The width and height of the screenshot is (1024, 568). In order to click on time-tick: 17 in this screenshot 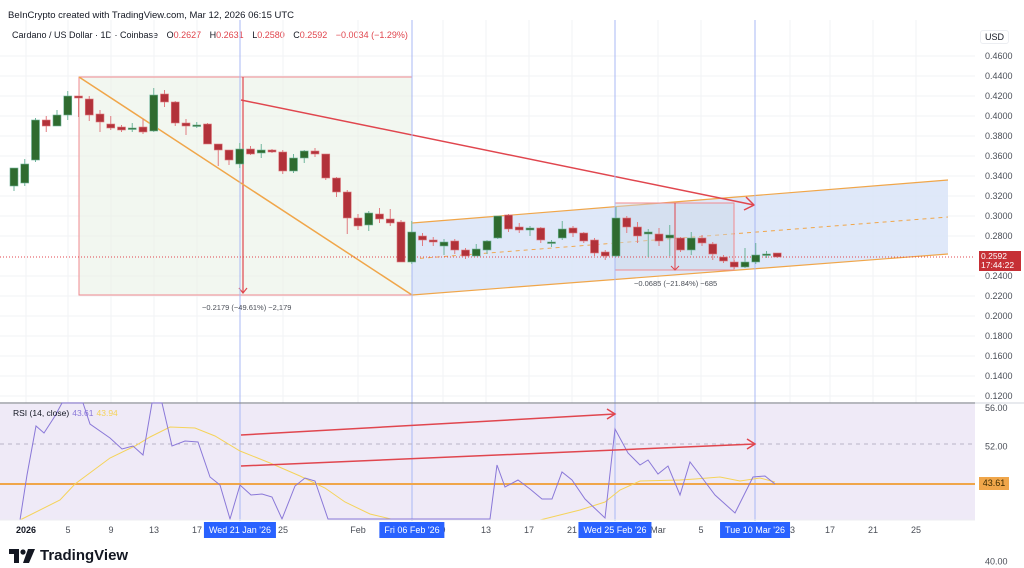, I will do `click(830, 530)`.